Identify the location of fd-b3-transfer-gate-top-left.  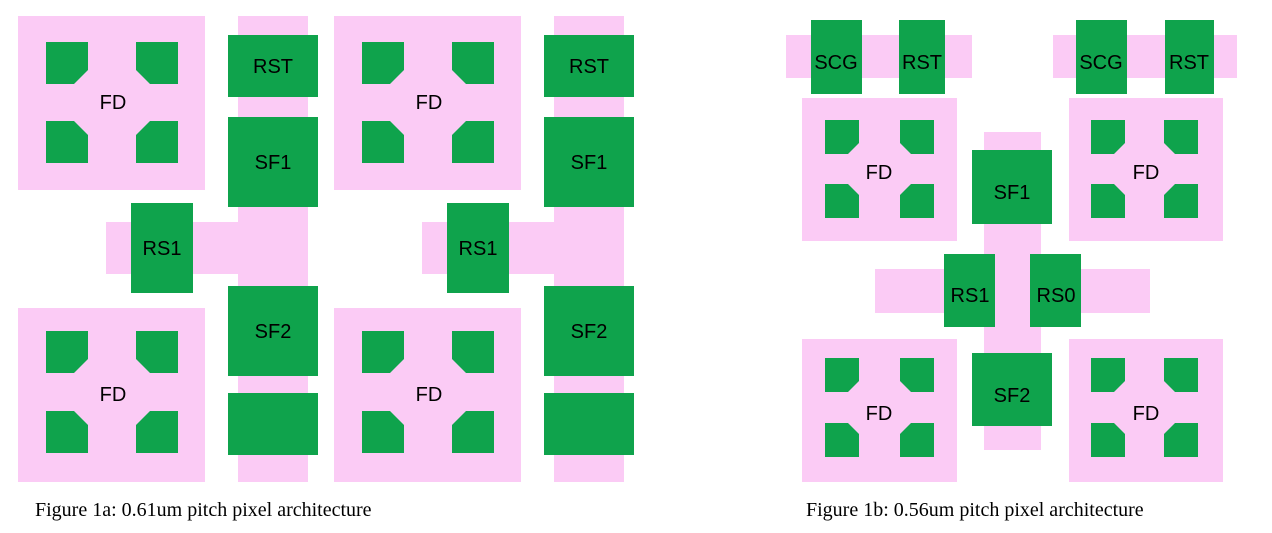
(842, 375).